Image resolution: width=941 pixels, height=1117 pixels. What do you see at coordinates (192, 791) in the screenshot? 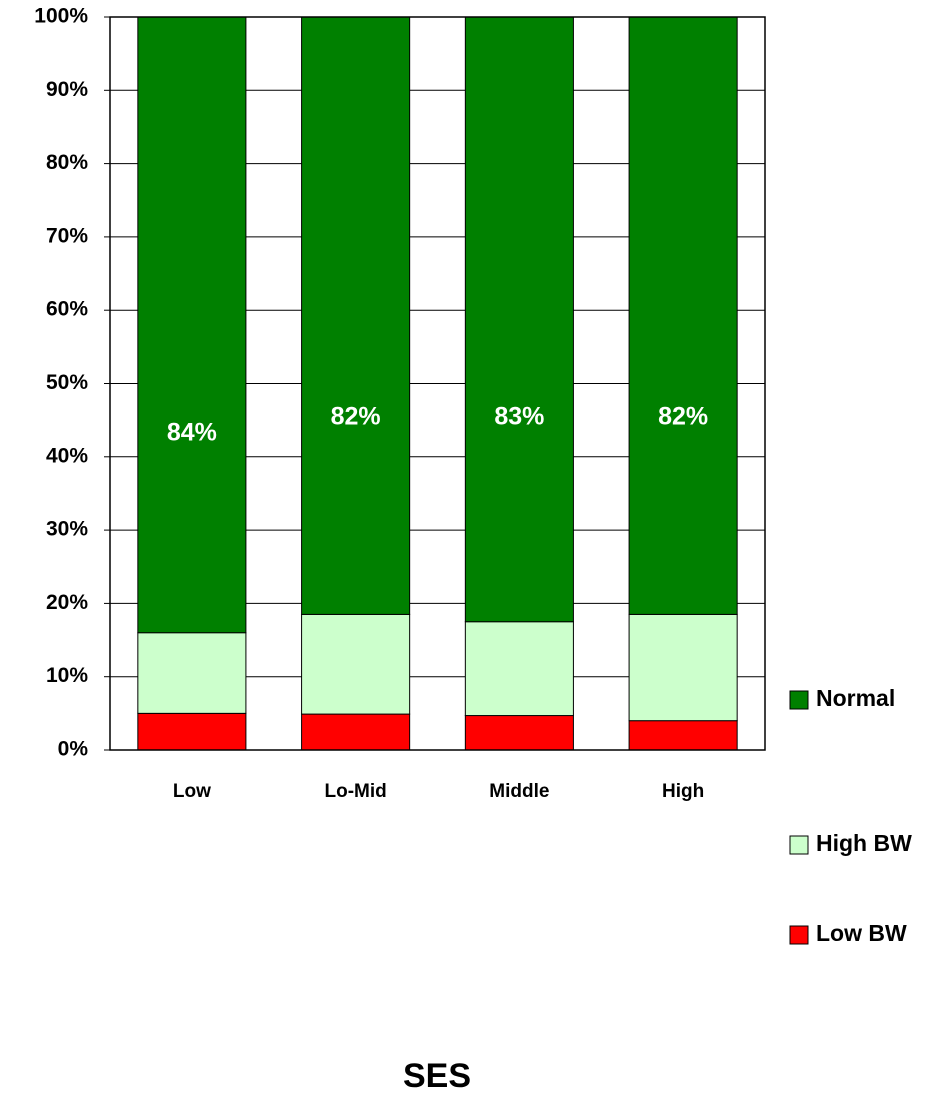
I see `x-tick-label: Low` at bounding box center [192, 791].